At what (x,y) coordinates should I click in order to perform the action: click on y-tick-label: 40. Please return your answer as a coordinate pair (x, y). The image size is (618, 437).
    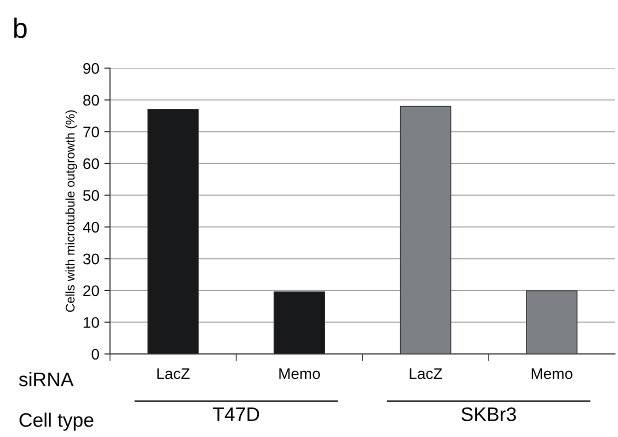
    Looking at the image, I should click on (90, 227).